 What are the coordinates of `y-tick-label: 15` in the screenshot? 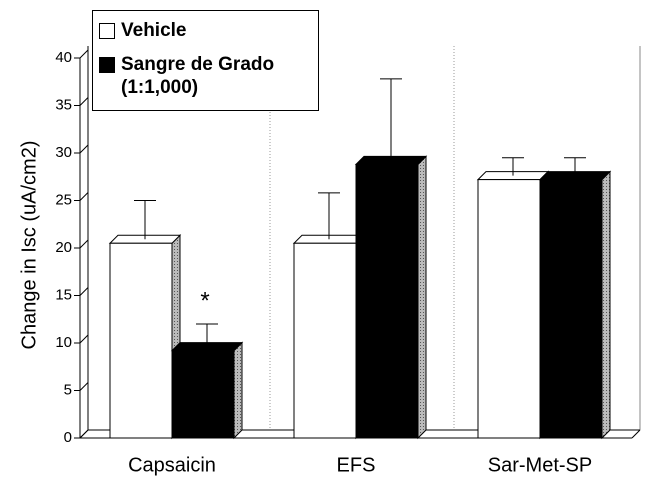 It's located at (63, 294).